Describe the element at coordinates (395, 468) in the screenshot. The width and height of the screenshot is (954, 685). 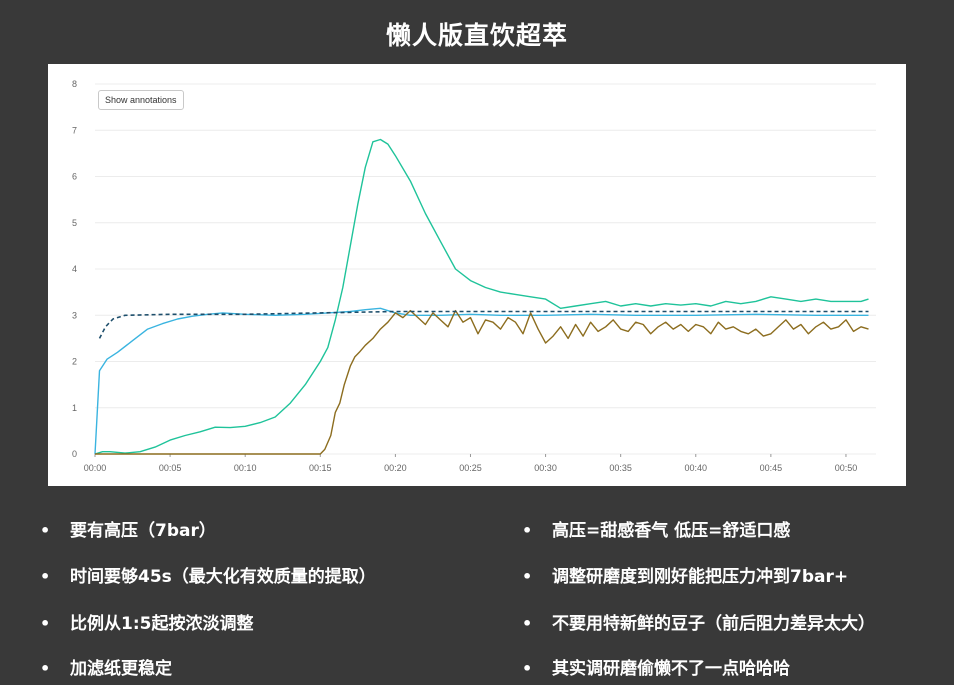
I see `x-tick-label: 00:20` at that location.